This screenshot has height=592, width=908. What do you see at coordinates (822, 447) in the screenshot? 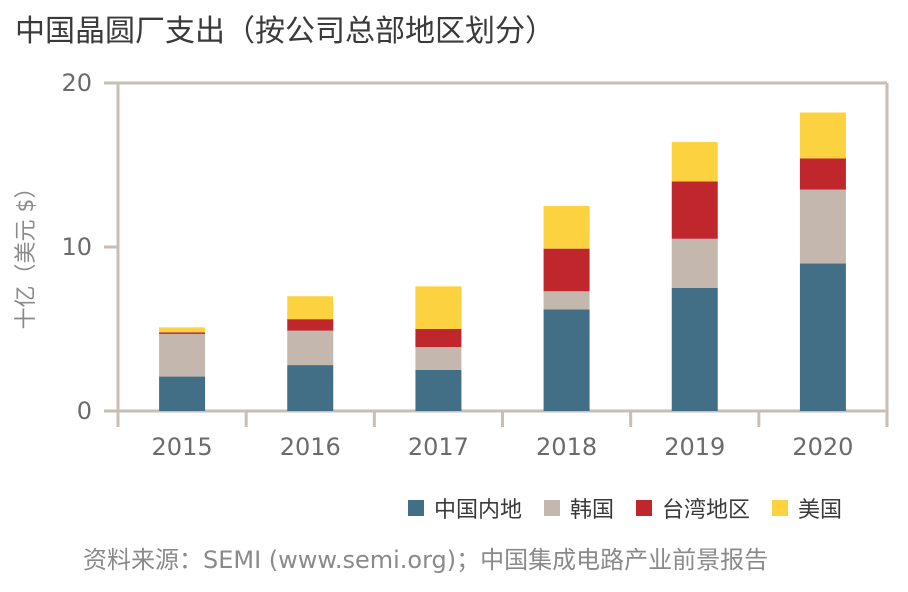
I see `x-tick-label: 2020` at bounding box center [822, 447].